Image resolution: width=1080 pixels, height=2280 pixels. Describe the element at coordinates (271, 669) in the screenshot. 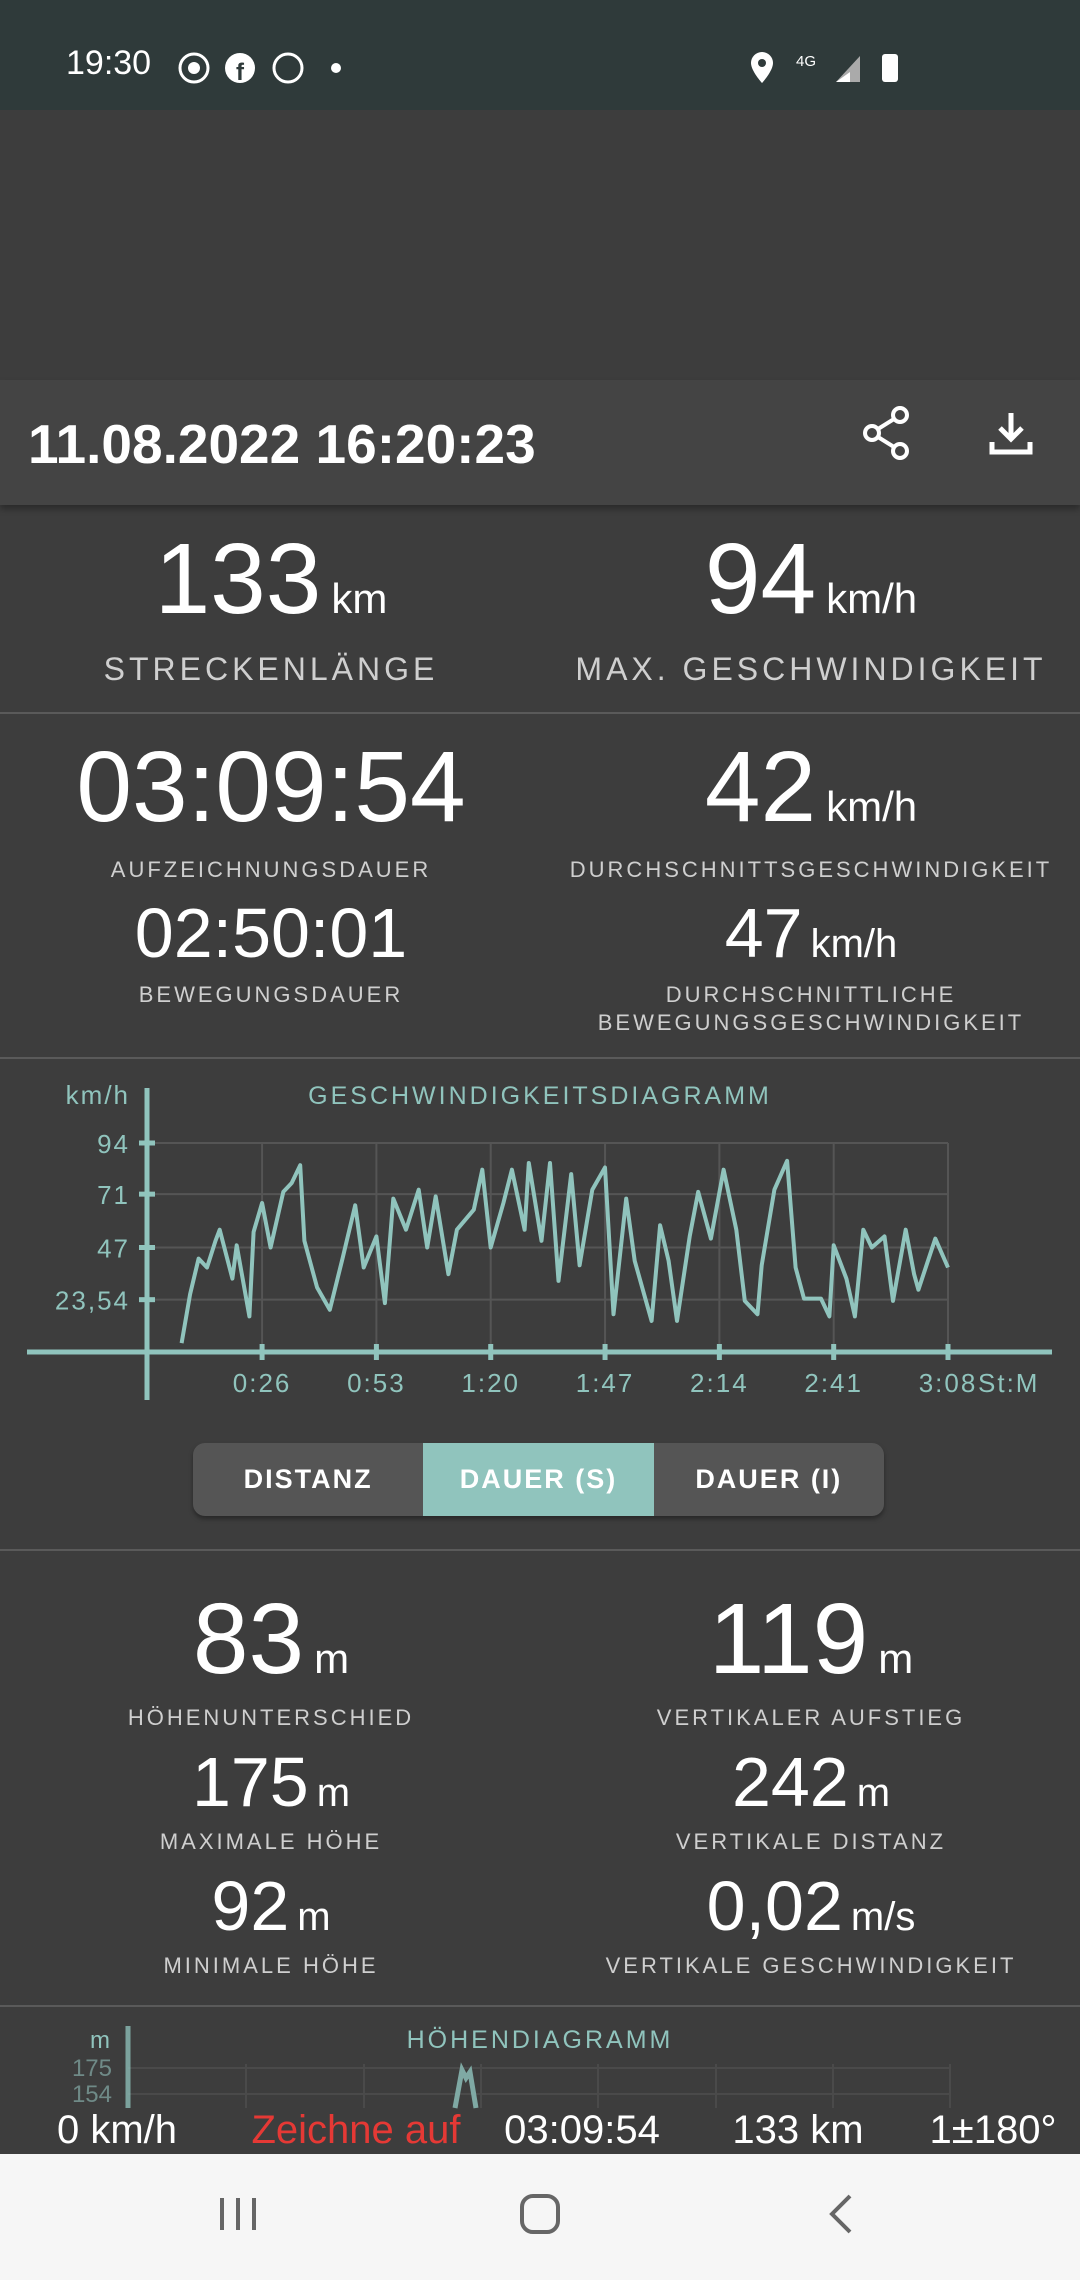

I see `distance-label: STRECKENLÄNGE` at that location.